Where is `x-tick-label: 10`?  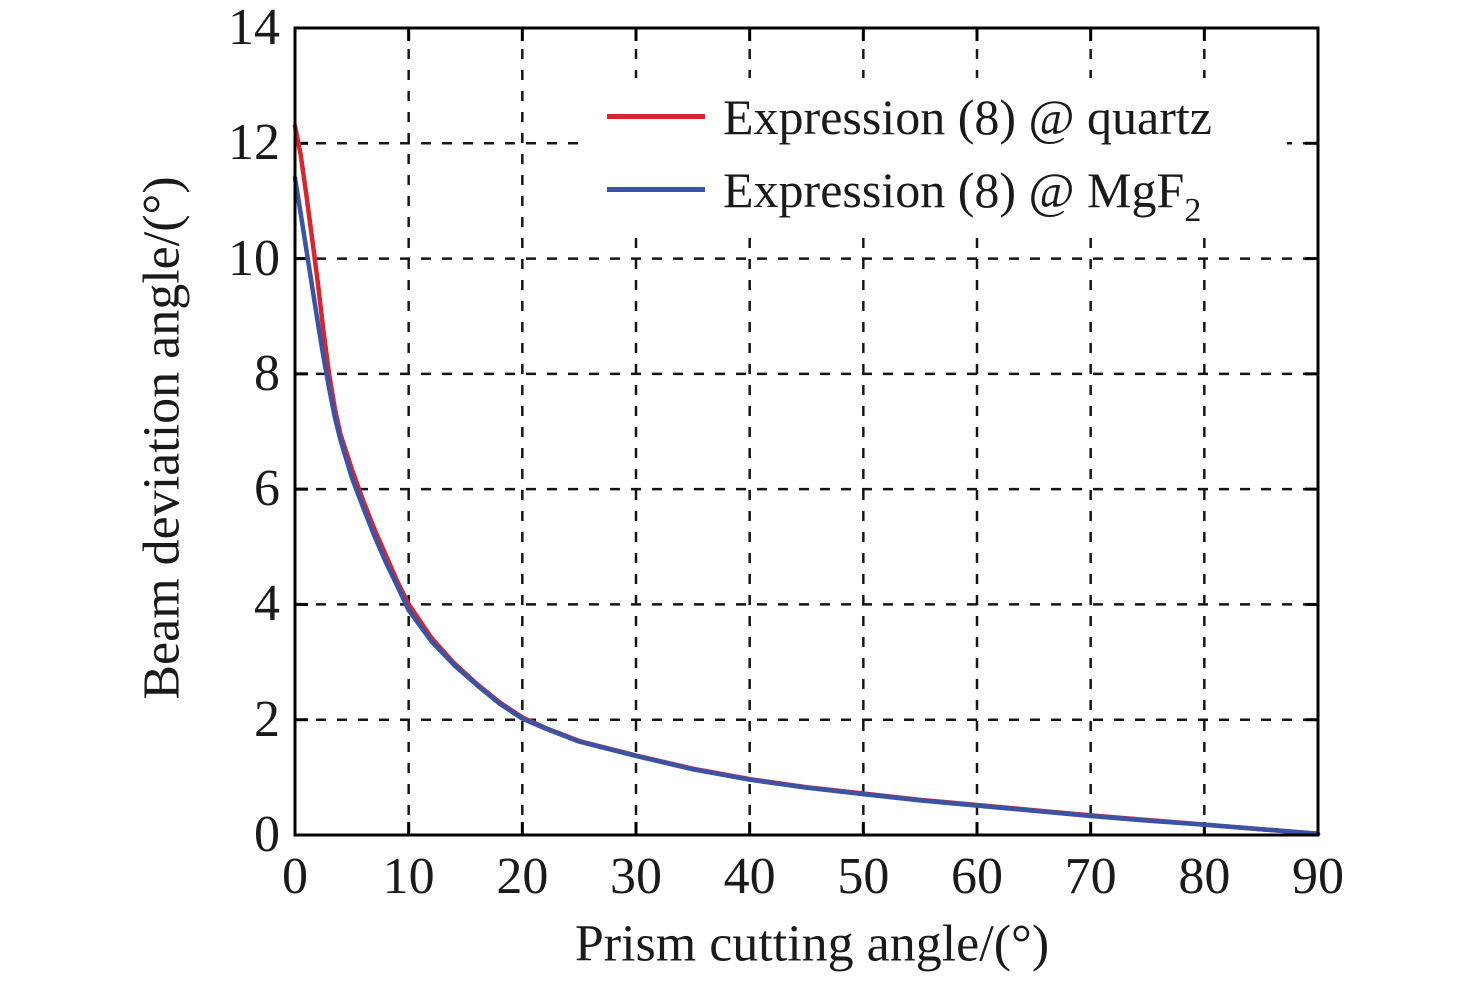 x-tick-label: 10 is located at coordinates (408, 876).